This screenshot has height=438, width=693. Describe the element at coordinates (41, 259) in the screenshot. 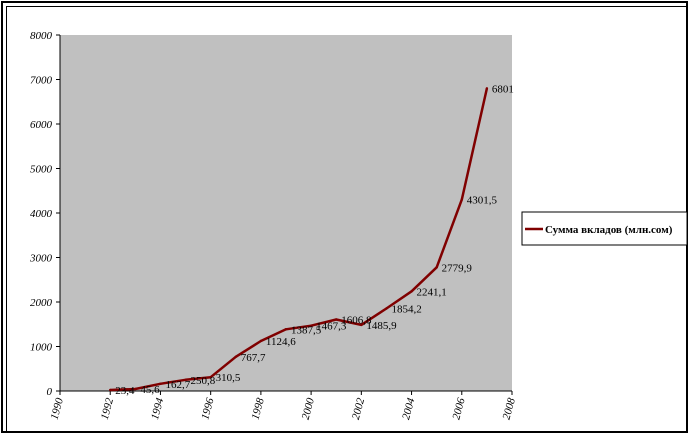

I see `y-tick-label: 3000` at that location.